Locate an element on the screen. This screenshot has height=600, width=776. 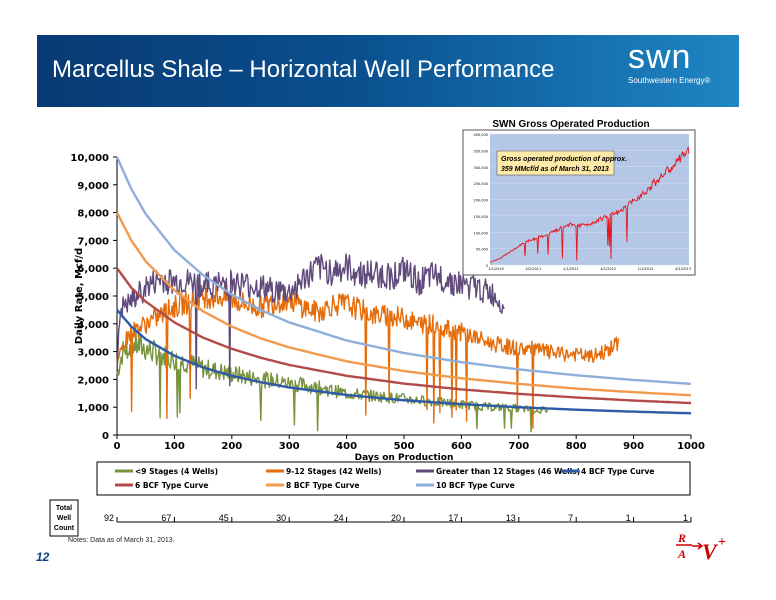
well-count-label: 7 is located at coordinates (570, 518).